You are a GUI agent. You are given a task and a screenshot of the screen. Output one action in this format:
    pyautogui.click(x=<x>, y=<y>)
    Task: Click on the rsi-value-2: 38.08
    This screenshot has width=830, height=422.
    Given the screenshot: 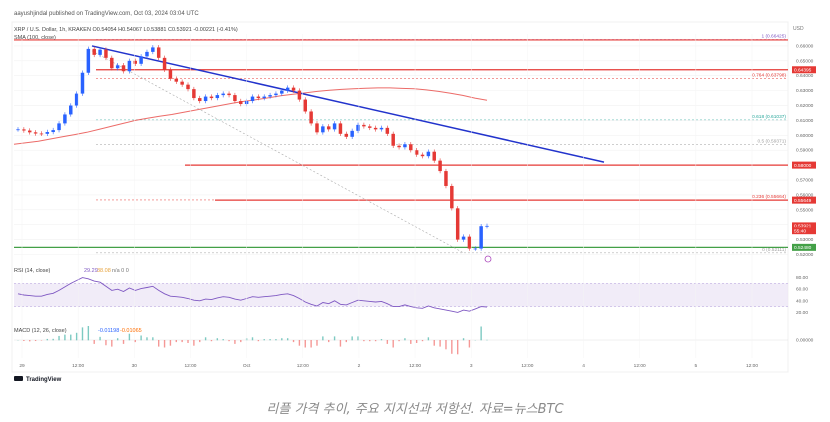 What is the action you would take?
    pyautogui.click(x=104, y=271)
    